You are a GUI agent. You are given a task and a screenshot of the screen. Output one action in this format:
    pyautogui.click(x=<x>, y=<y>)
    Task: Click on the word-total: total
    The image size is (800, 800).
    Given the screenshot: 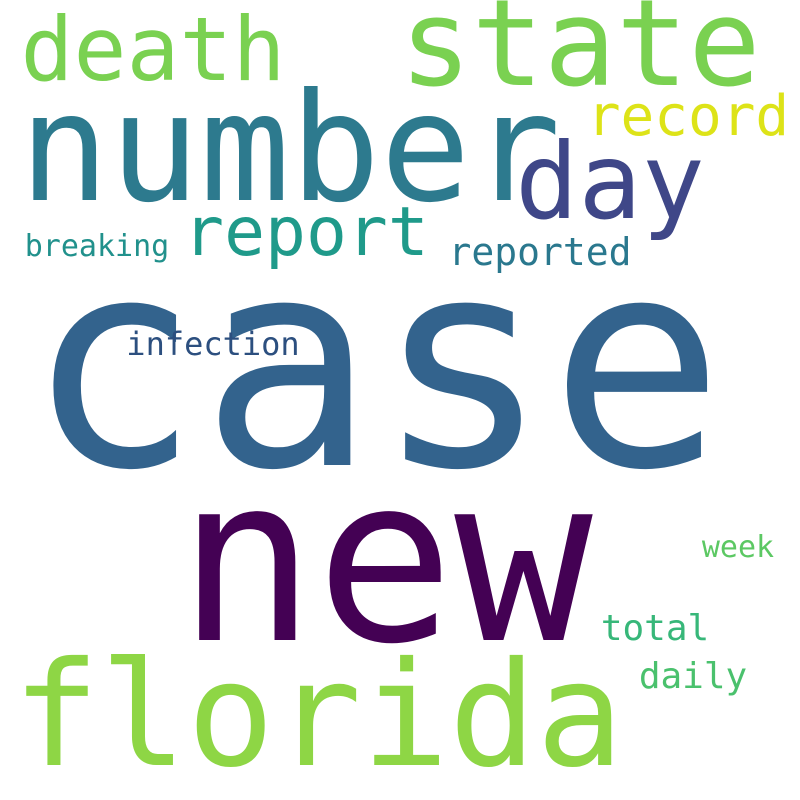 What is the action you would take?
    pyautogui.click(x=655, y=628)
    